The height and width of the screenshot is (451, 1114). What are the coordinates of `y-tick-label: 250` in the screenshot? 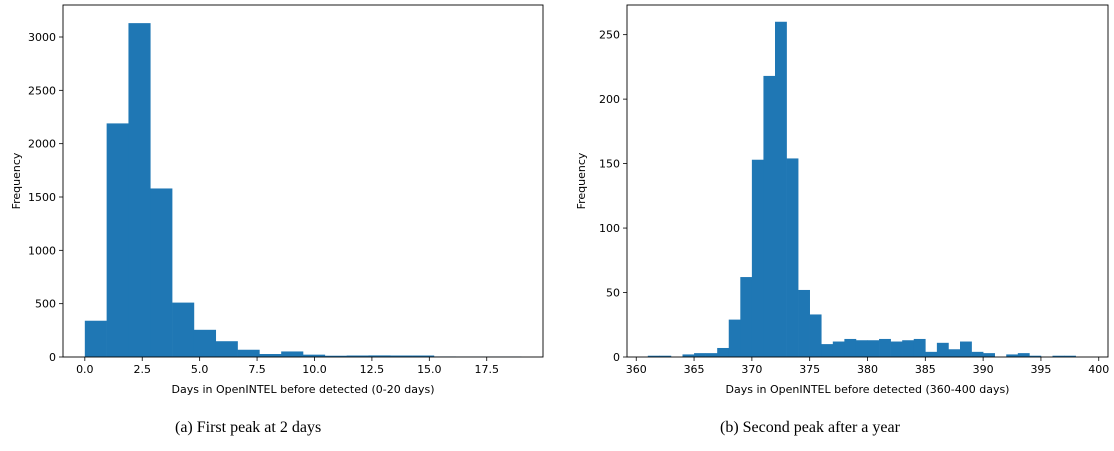 It's located at (609, 35).